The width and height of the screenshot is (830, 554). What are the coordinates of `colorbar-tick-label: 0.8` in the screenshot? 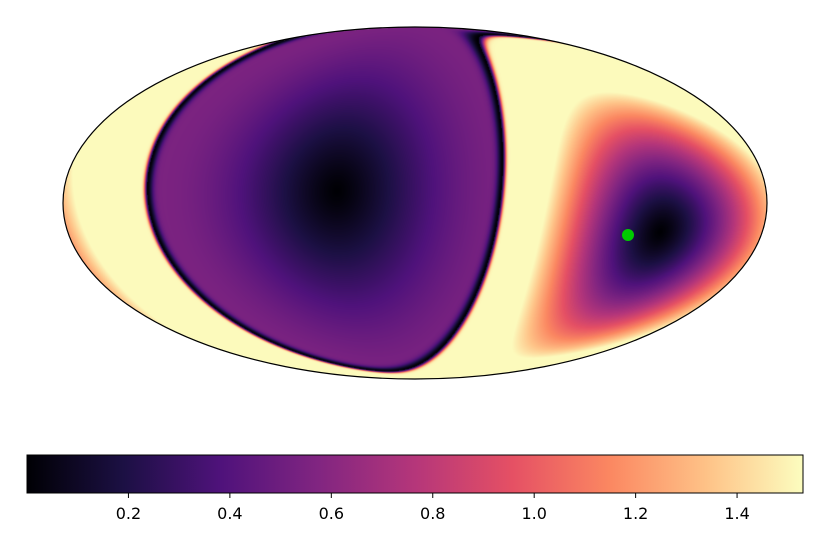 It's located at (432, 513).